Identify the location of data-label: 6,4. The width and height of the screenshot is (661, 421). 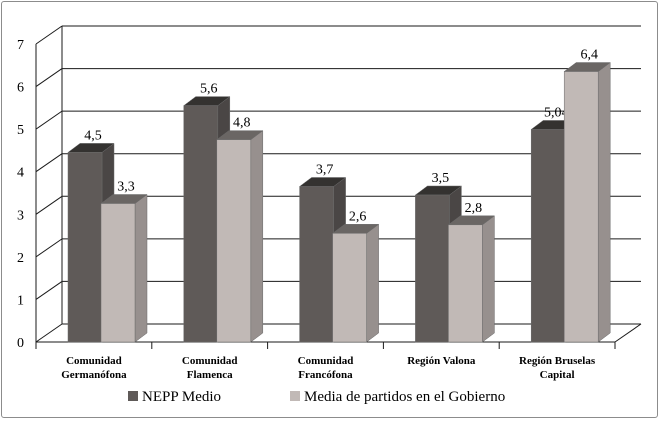
(589, 55).